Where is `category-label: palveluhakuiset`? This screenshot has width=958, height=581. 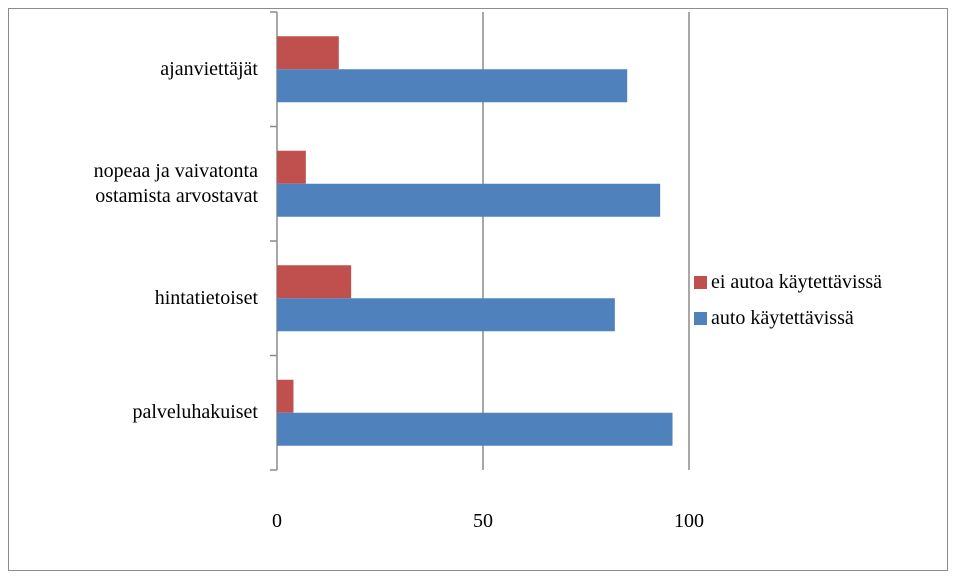 category-label: palveluhakuiset is located at coordinates (195, 412).